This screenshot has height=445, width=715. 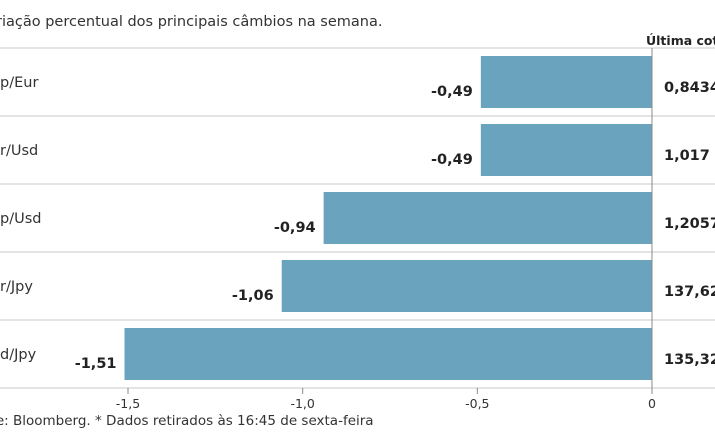 What do you see at coordinates (652, 403) in the screenshot?
I see `x-tick-label: 0` at bounding box center [652, 403].